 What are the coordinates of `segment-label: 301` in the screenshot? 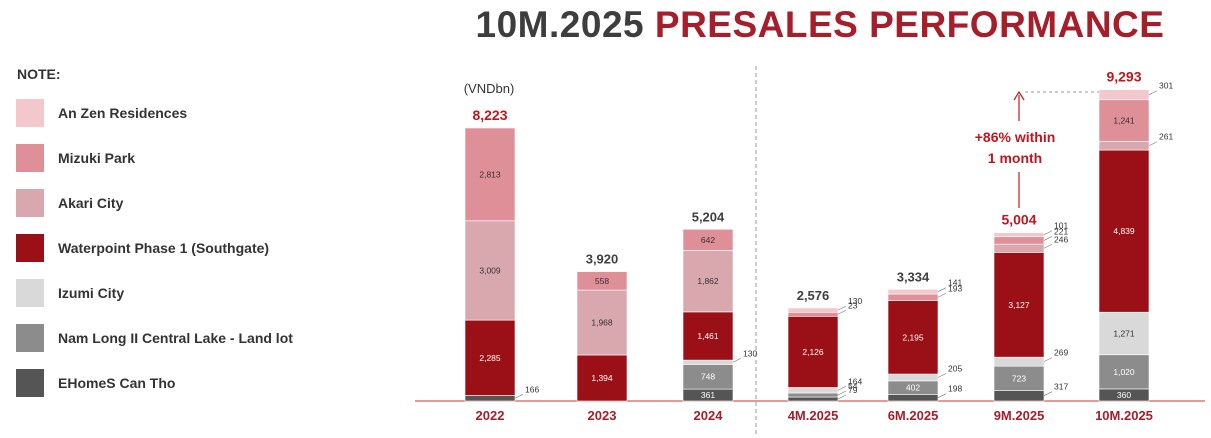 It's located at (1166, 86).